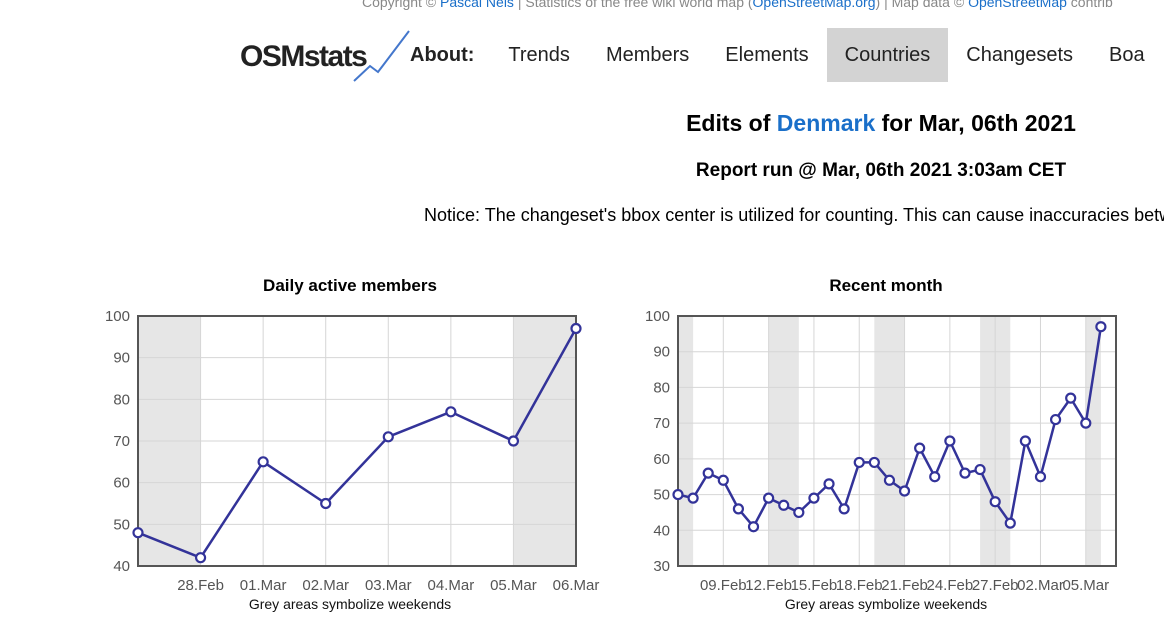 This screenshot has height=633, width=1164. What do you see at coordinates (477, 5) in the screenshot?
I see `author-link: Pascal Neis` at bounding box center [477, 5].